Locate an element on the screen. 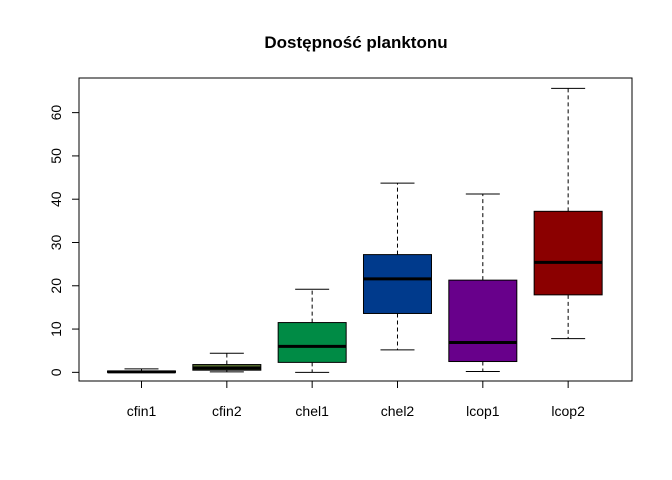 This screenshot has width=672, height=480. chart-title: Dostępność planktonu is located at coordinates (355, 42).